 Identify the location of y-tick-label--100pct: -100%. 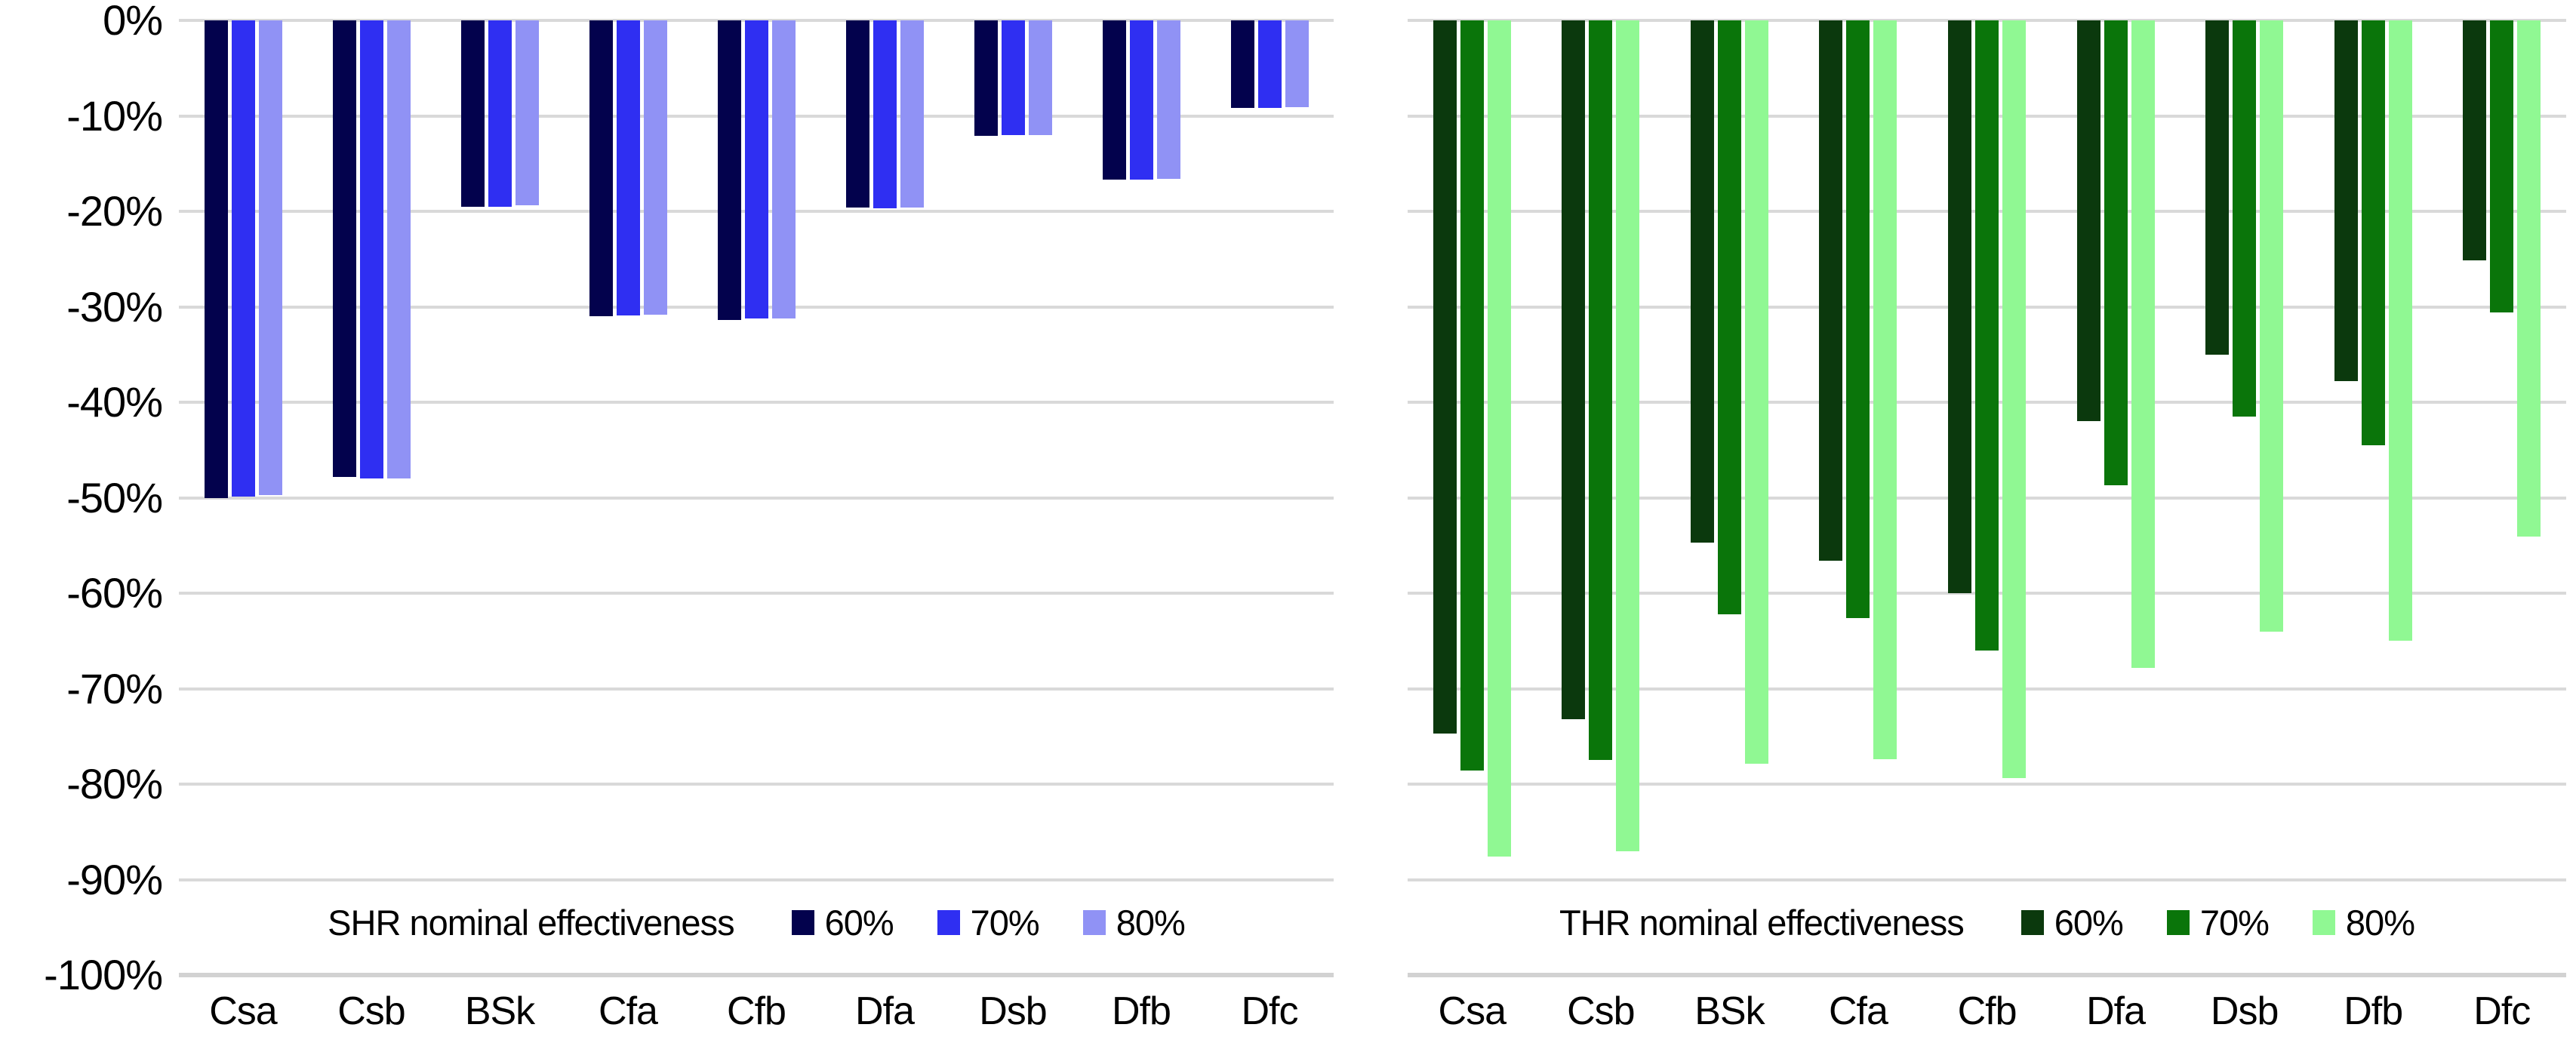
(103, 974).